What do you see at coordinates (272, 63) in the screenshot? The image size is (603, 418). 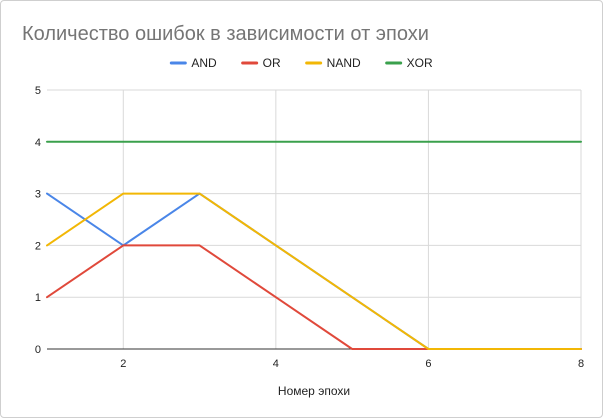 I see `legend-label-or: OR` at bounding box center [272, 63].